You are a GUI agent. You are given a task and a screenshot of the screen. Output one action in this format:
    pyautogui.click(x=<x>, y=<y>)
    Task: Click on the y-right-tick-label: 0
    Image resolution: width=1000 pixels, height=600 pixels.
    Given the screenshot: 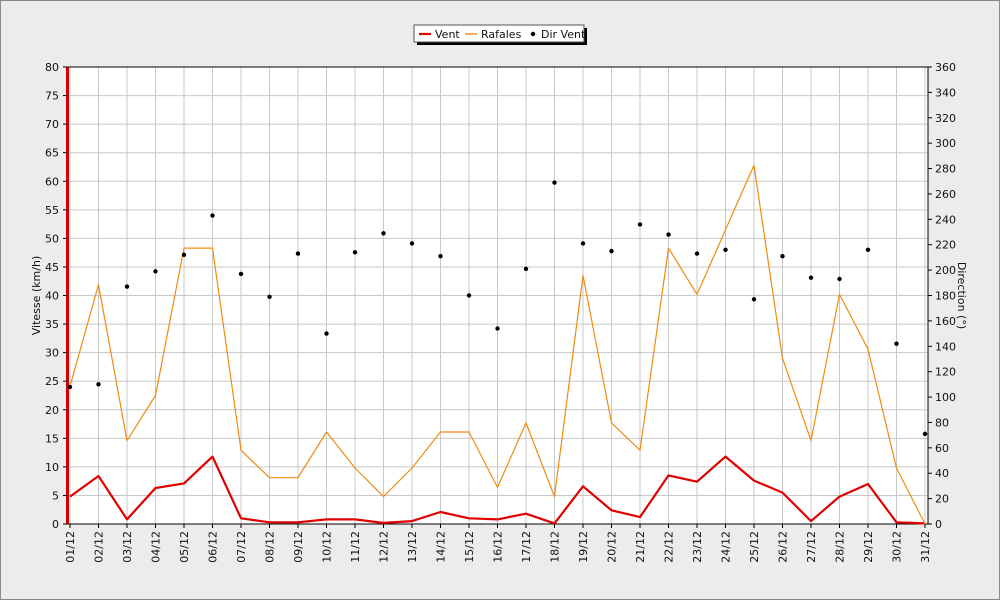 What is the action you would take?
    pyautogui.click(x=938, y=524)
    